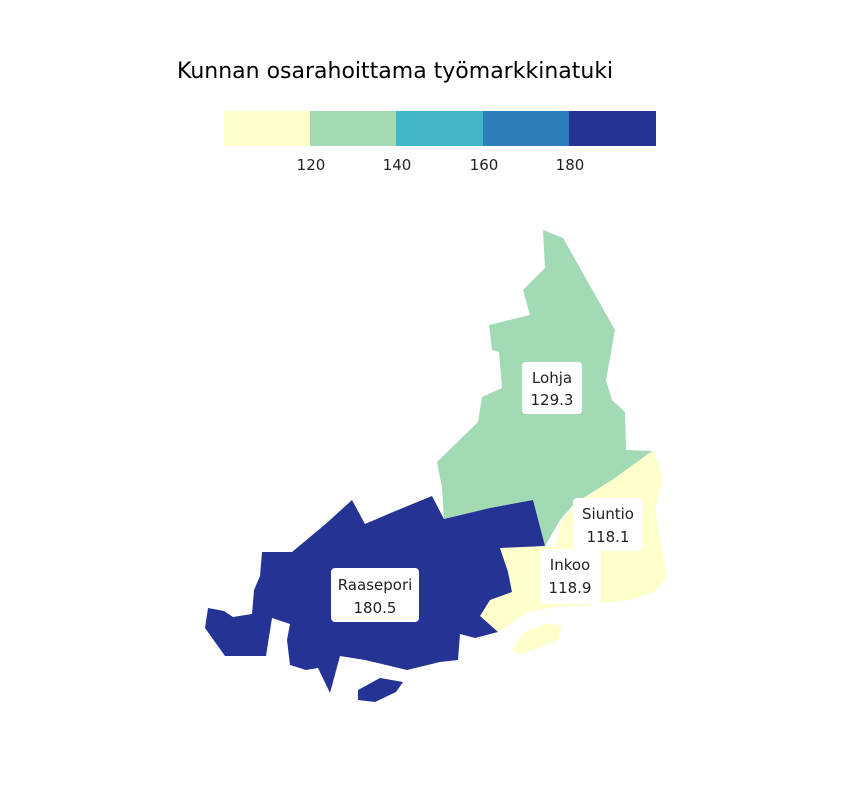 This screenshot has height=792, width=864. I want to click on label-raasepori-box, so click(375, 595).